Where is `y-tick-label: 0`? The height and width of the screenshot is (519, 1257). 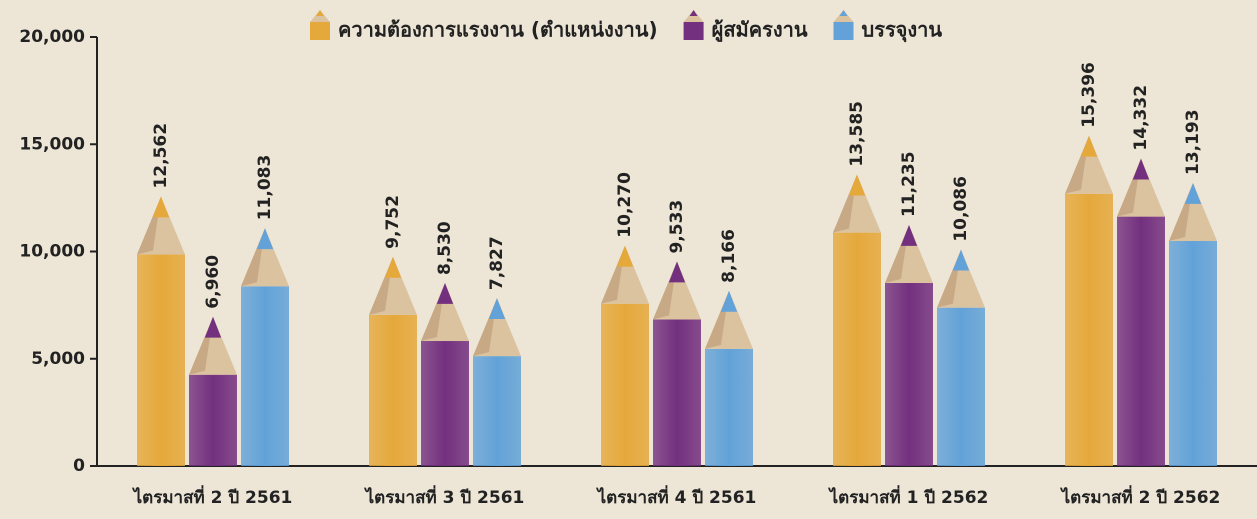
y-tick-label: 0 is located at coordinates (79, 466).